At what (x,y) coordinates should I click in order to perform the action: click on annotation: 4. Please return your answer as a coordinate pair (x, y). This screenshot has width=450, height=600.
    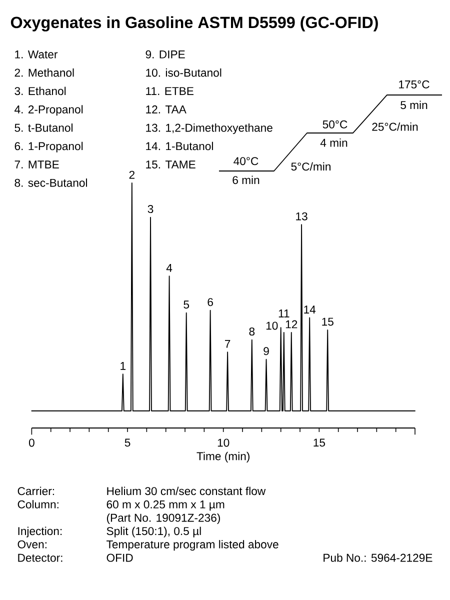
    Looking at the image, I should click on (169, 268).